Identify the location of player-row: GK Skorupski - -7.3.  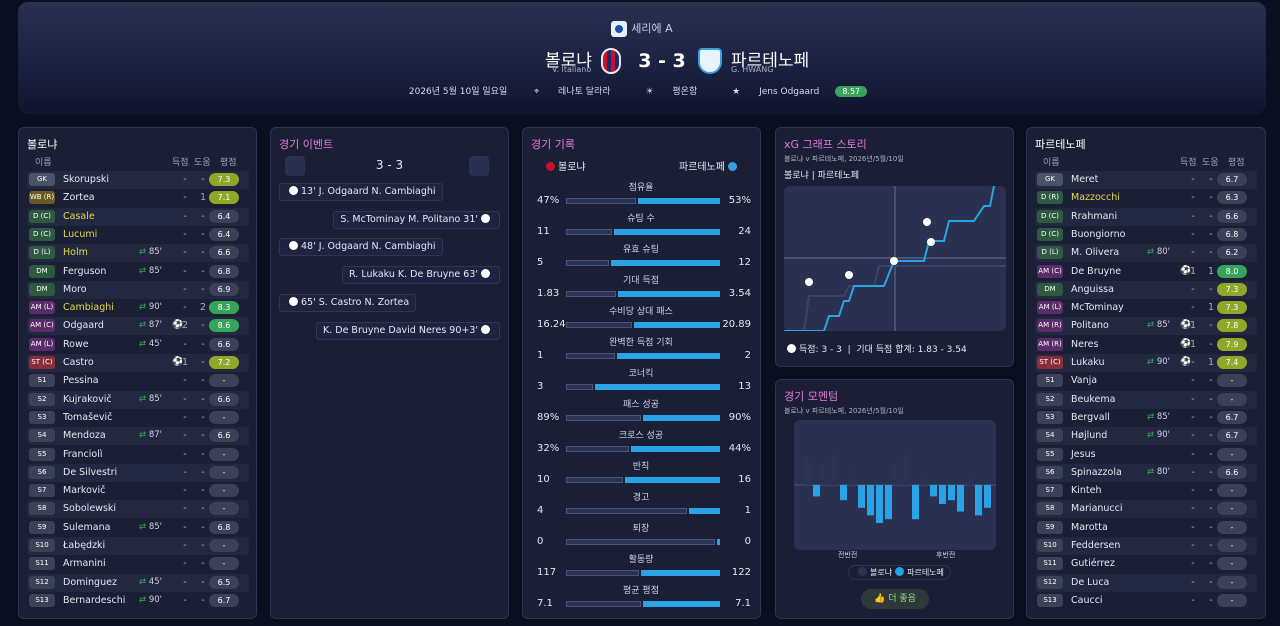
(138, 180).